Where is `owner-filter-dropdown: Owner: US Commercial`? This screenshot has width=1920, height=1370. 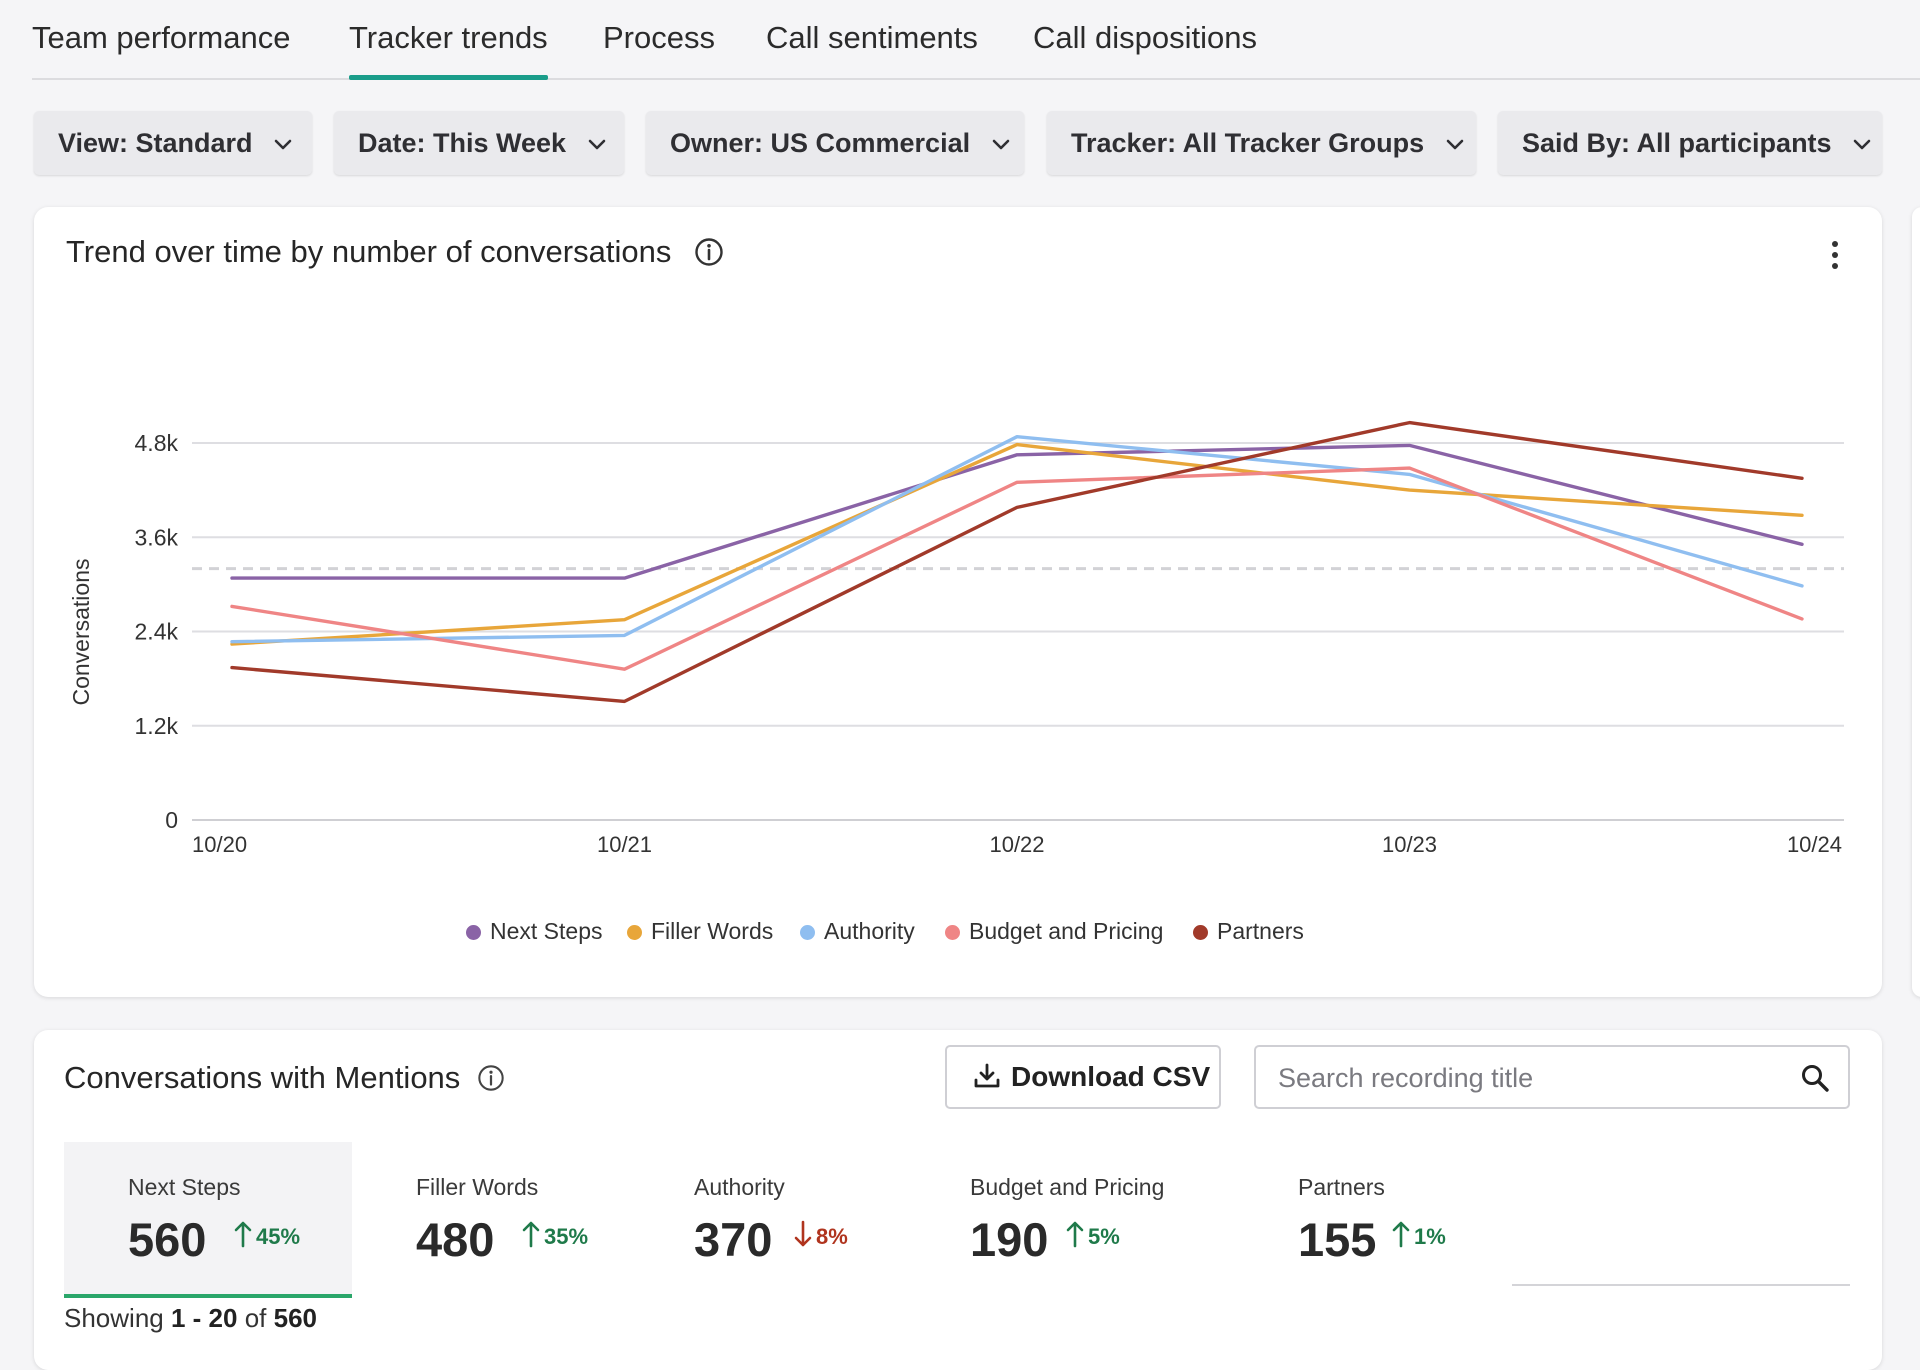 owner-filter-dropdown: Owner: US Commercial is located at coordinates (835, 143).